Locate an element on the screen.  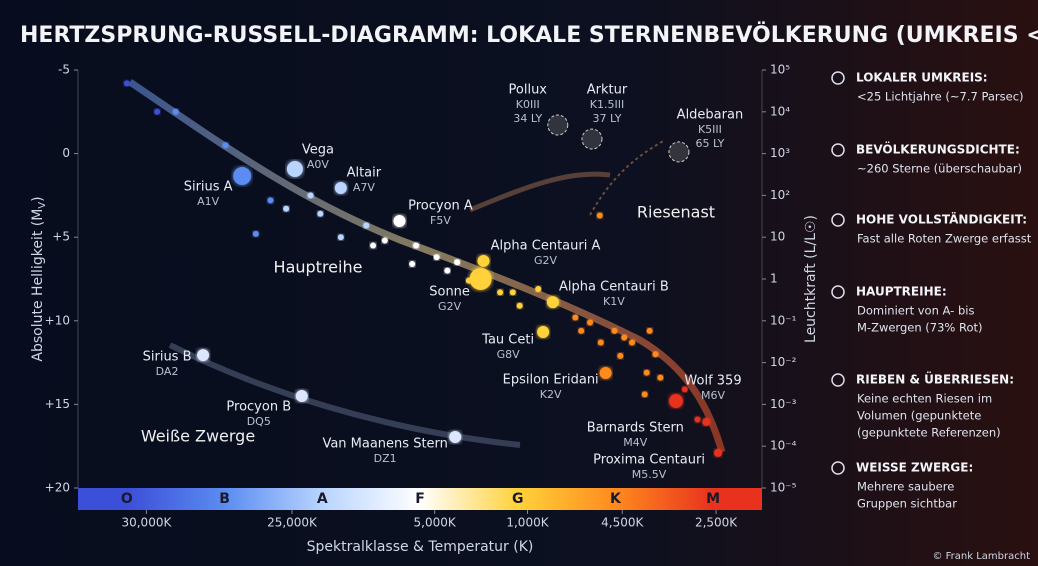
spectral-class-label: K is located at coordinates (616, 499).